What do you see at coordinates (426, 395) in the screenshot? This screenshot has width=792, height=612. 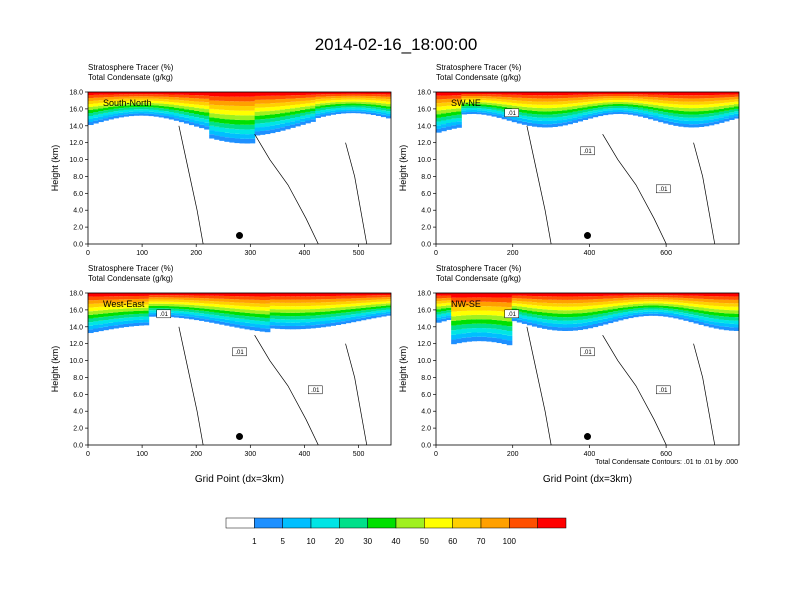 I see `y-tick-label: 6.0` at bounding box center [426, 395].